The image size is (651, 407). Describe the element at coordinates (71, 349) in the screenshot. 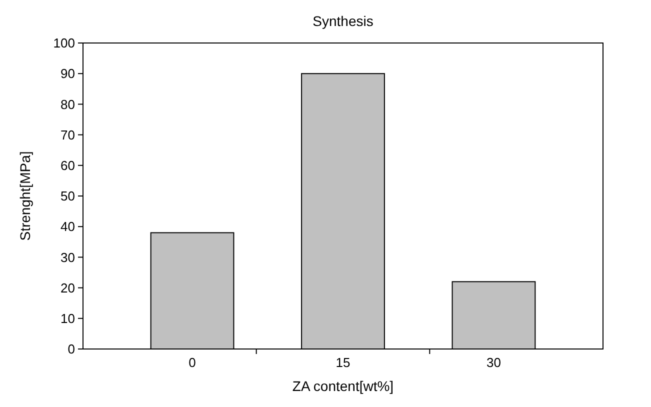

I see `y-tick-label: 0` at that location.